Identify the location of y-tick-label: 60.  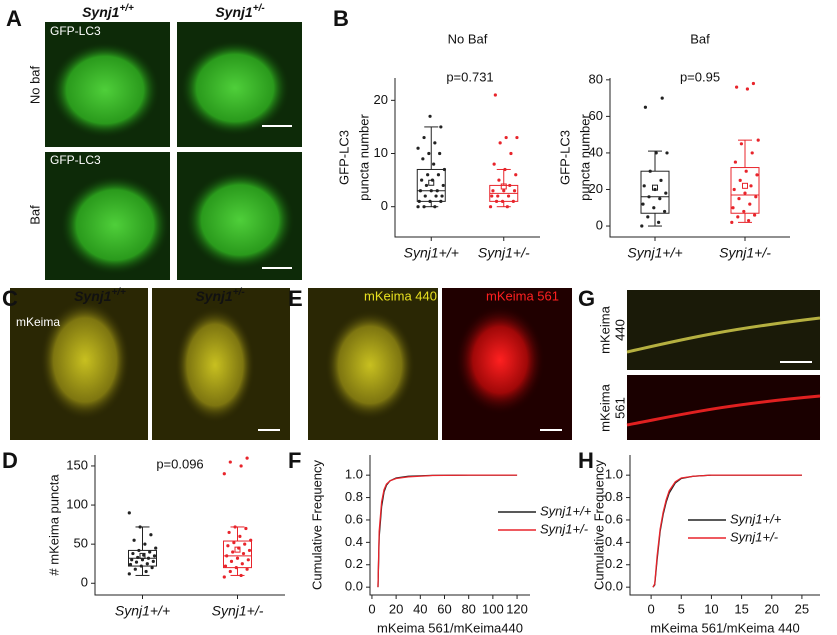
(596, 115).